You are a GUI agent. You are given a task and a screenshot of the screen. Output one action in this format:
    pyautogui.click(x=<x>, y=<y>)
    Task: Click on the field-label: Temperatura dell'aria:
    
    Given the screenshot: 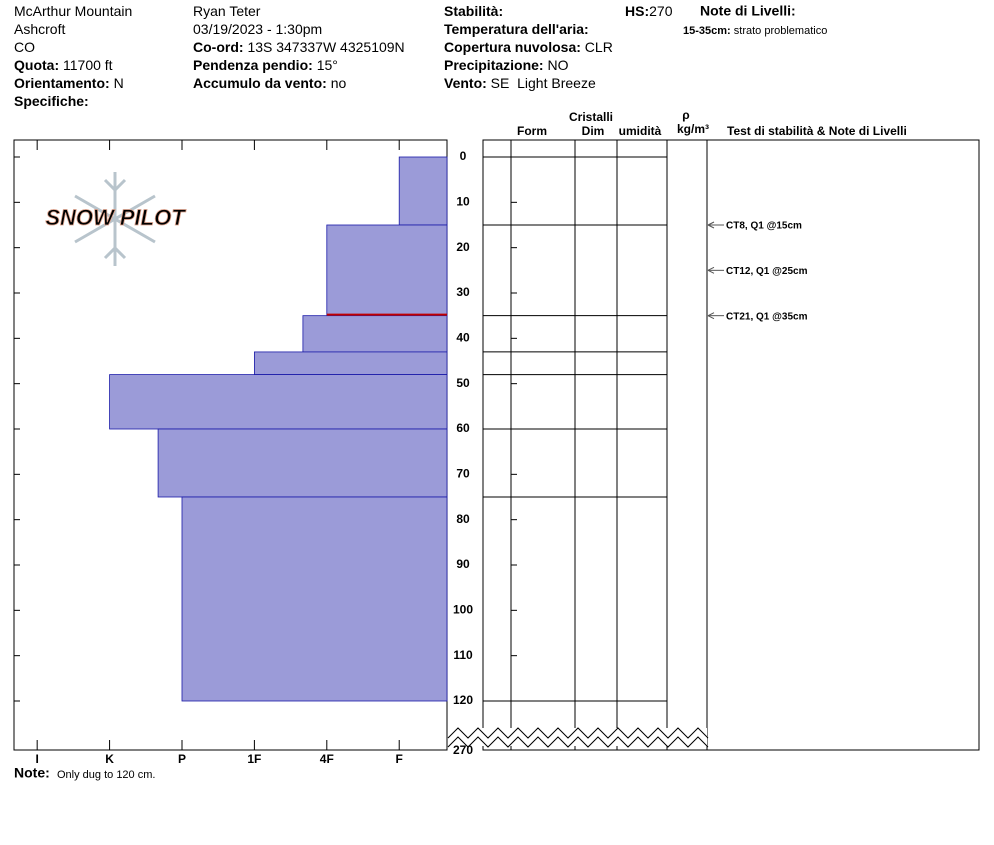 What is the action you would take?
    pyautogui.click(x=516, y=29)
    